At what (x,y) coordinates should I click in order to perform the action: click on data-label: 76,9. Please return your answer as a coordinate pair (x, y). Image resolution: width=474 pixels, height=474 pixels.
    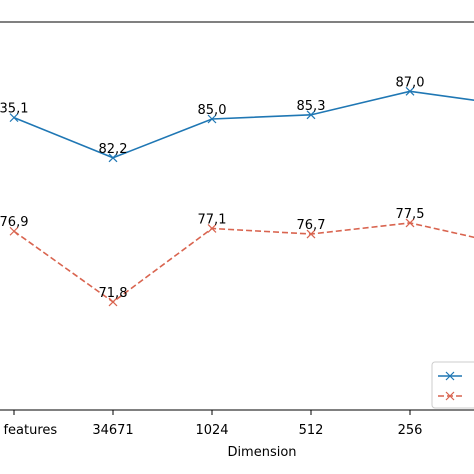
    Looking at the image, I should click on (14, 222).